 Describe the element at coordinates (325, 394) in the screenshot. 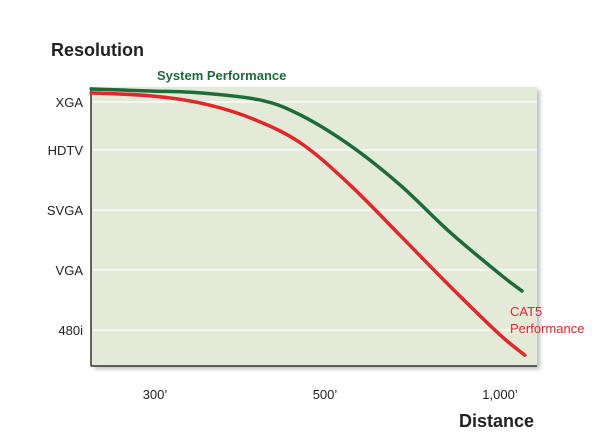

I see `x-tick-label: 500’` at that location.